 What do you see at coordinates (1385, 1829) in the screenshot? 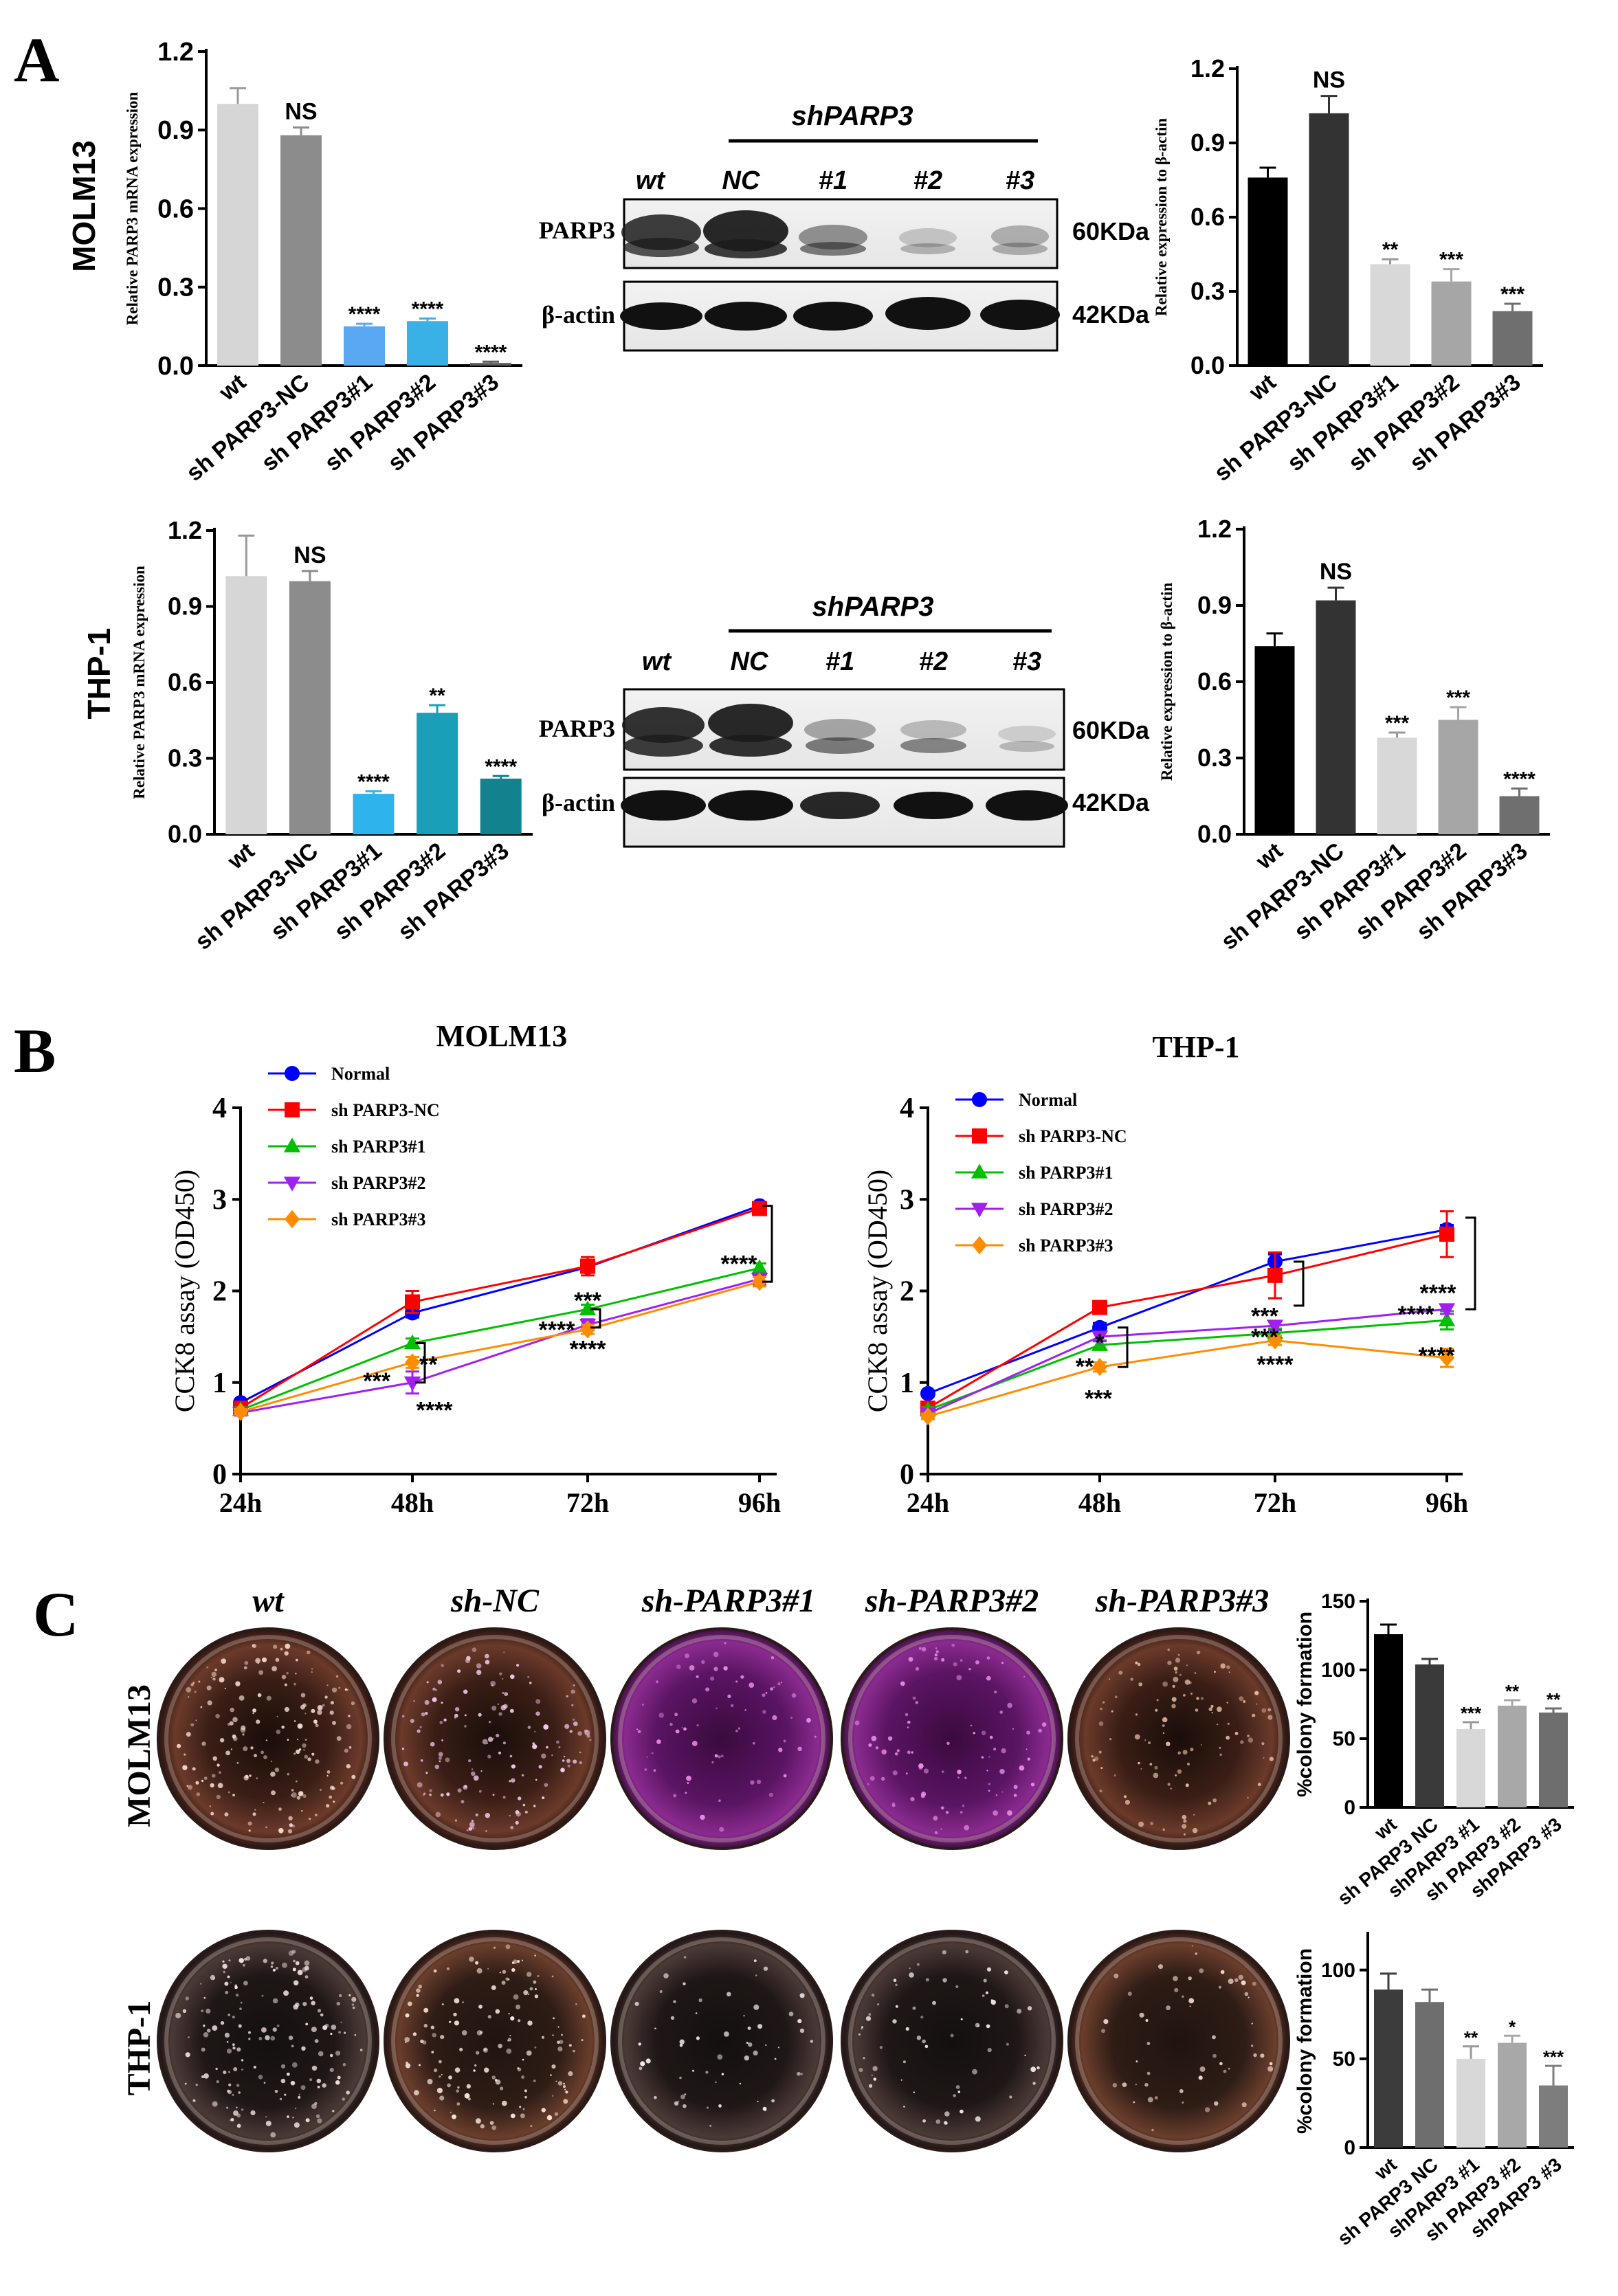
I see `category-label: wt` at bounding box center [1385, 1829].